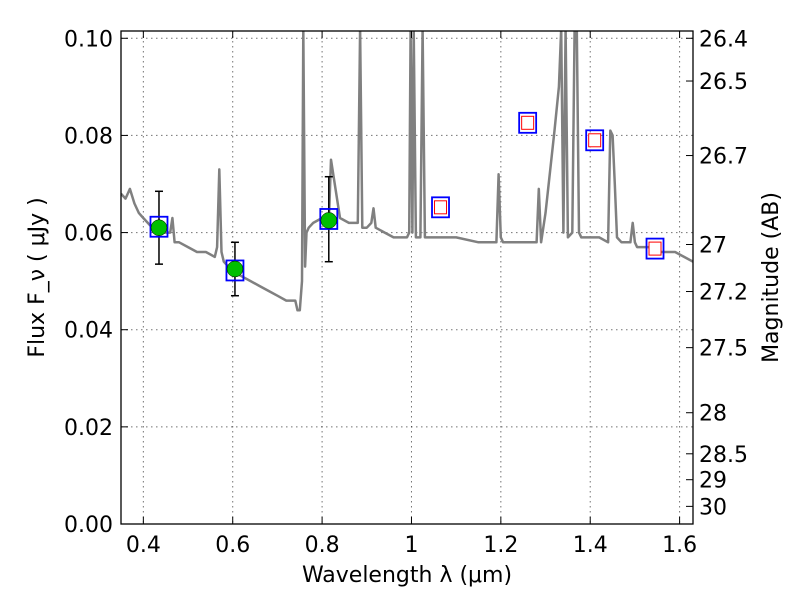  What do you see at coordinates (37, 277) in the screenshot?
I see `y-axis-label: Flux F_ν ( μJy )` at bounding box center [37, 277].